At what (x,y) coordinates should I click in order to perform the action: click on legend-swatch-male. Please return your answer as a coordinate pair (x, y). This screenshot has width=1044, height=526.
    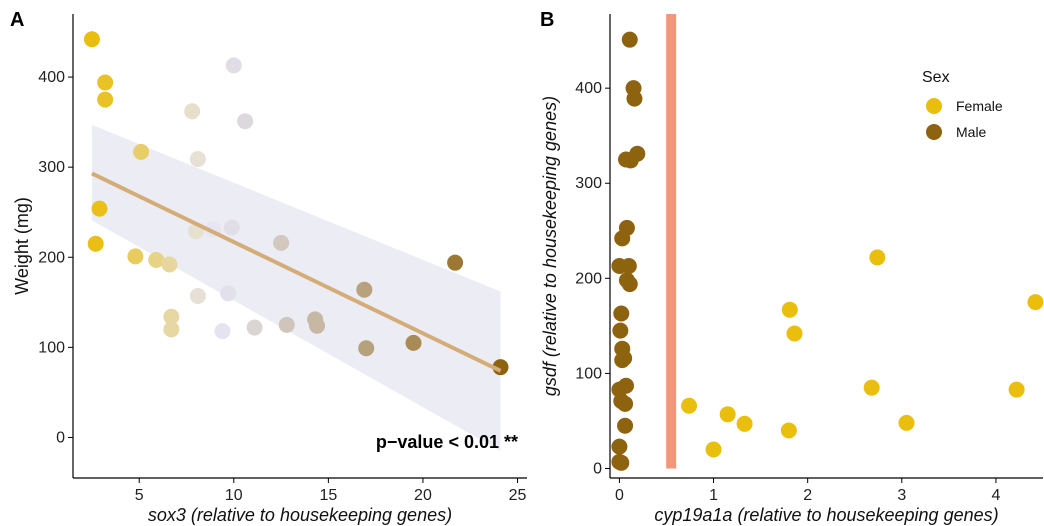
    Looking at the image, I should click on (934, 132).